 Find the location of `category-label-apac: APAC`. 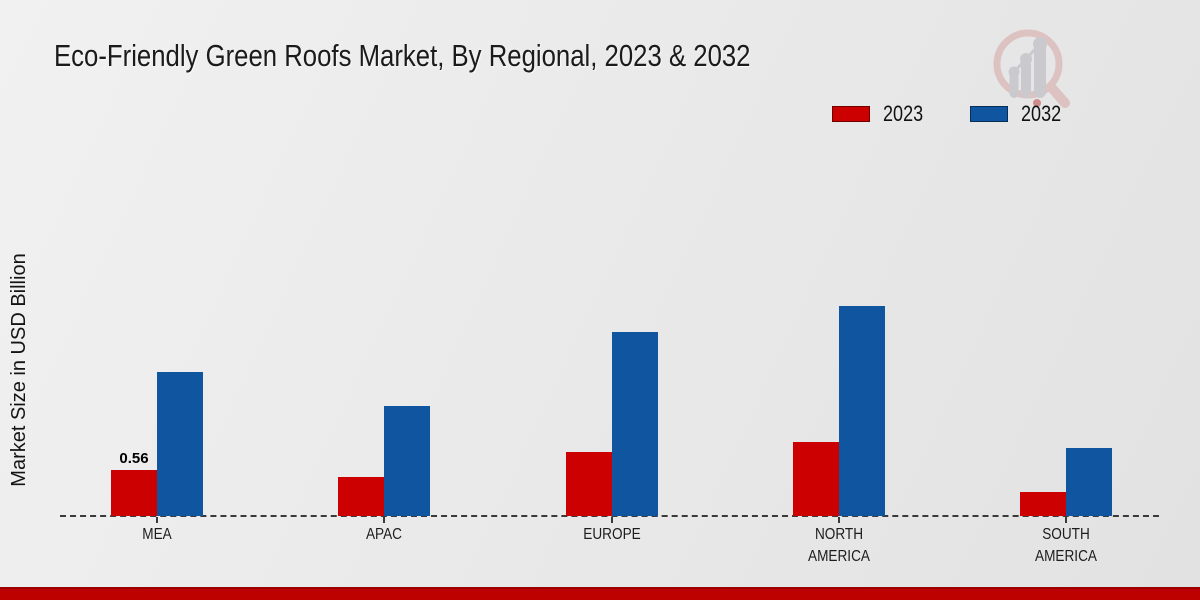

category-label-apac: APAC is located at coordinates (384, 534).